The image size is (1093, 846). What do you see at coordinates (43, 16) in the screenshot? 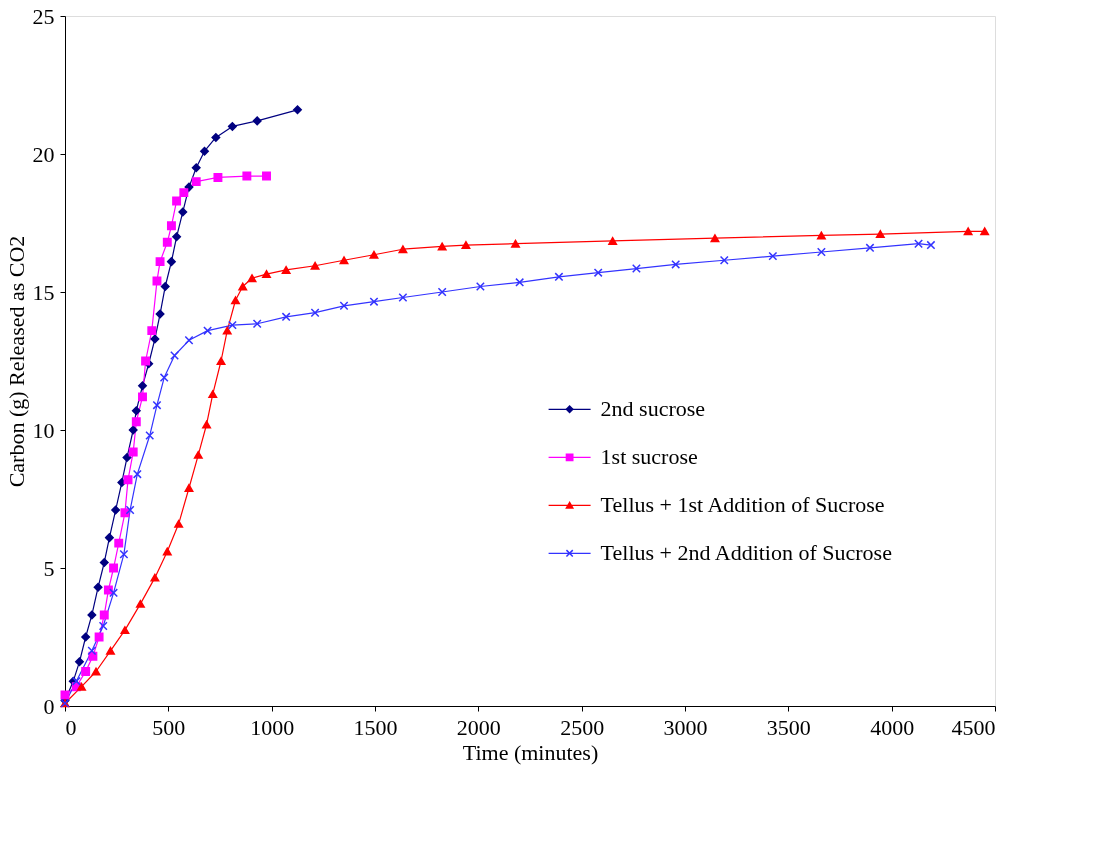
I see `y-tick-label: 25` at bounding box center [43, 16].